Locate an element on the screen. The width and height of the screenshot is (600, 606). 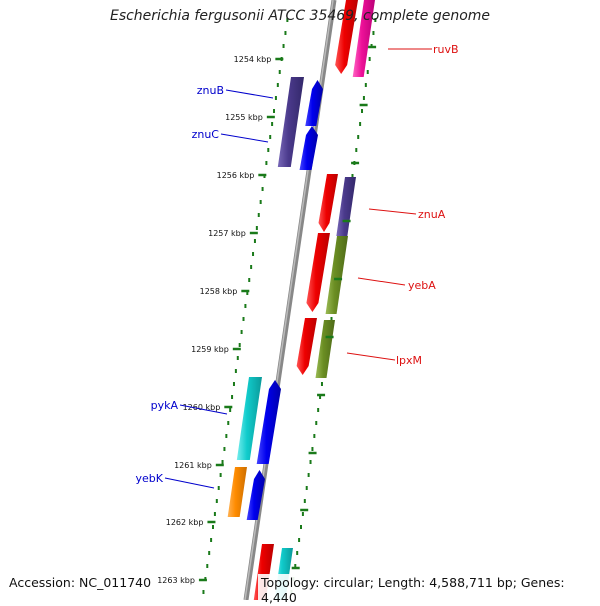
gene-label-pykA: pykA is located at coordinates (165, 405).